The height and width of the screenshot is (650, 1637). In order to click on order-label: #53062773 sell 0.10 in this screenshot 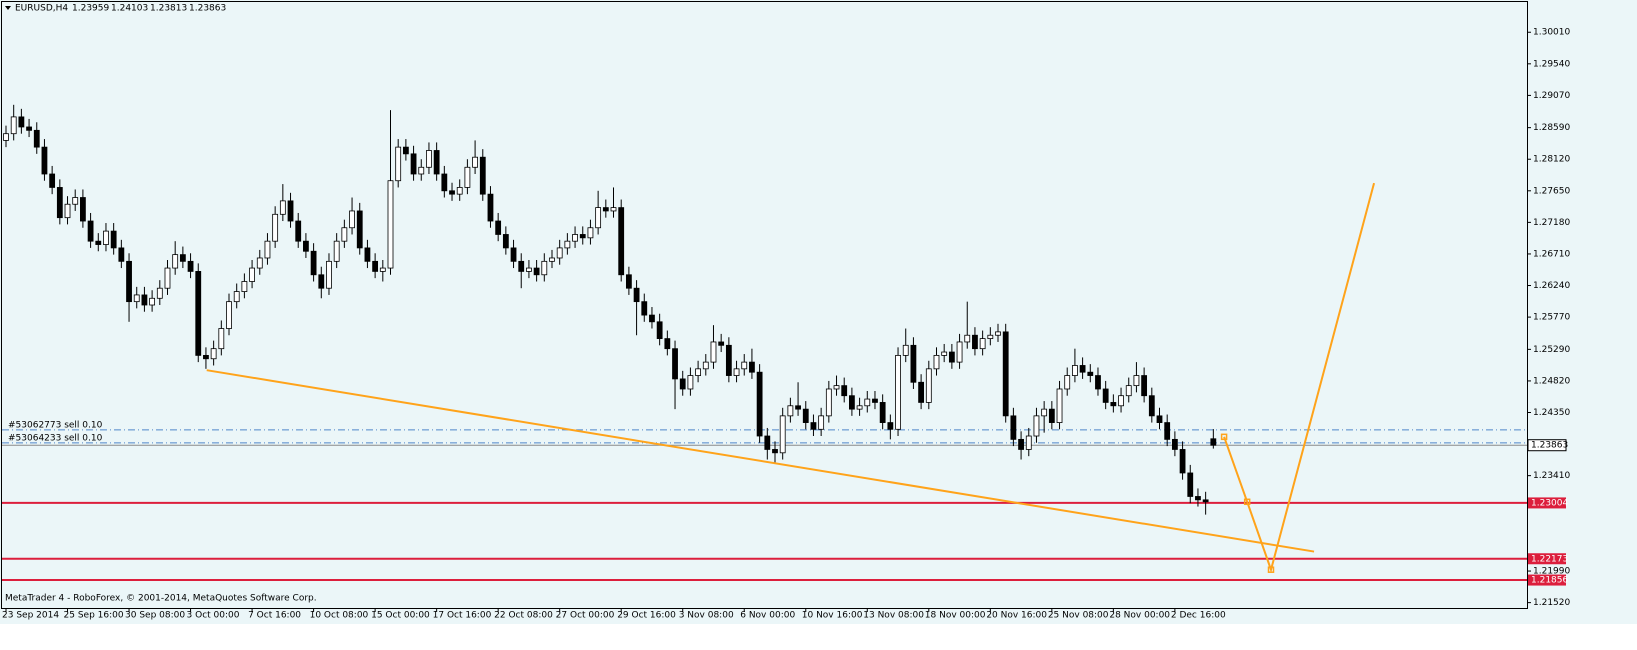, I will do `click(55, 425)`.